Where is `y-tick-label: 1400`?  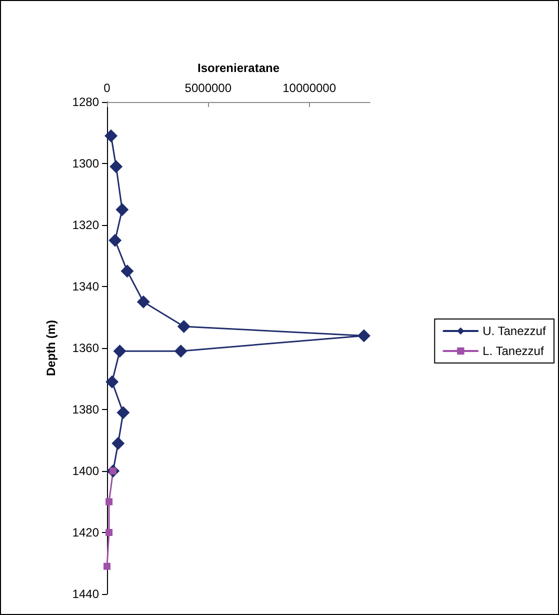
y-tick-label: 1400 is located at coordinates (86, 471).